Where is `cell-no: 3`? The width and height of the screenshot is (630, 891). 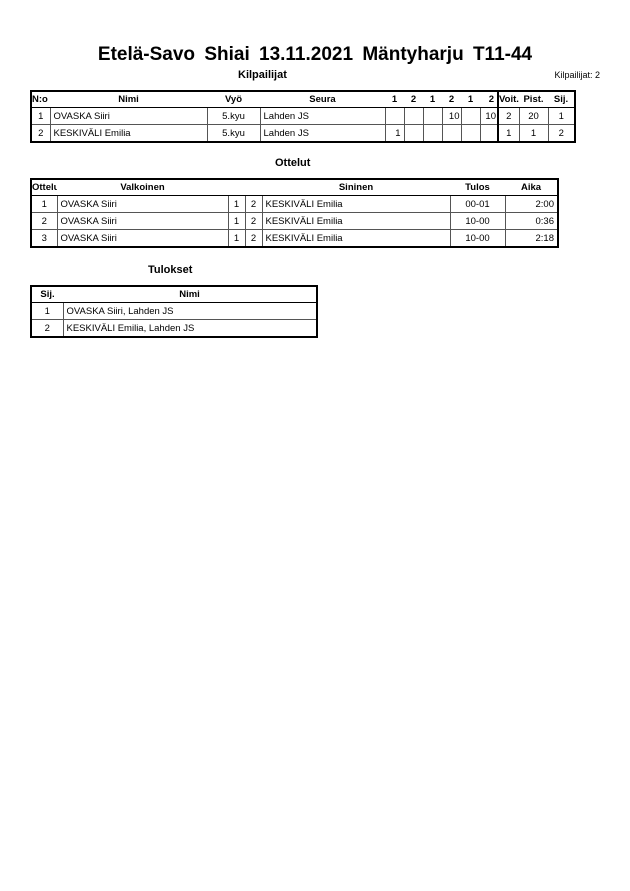 cell-no: 3 is located at coordinates (44, 238).